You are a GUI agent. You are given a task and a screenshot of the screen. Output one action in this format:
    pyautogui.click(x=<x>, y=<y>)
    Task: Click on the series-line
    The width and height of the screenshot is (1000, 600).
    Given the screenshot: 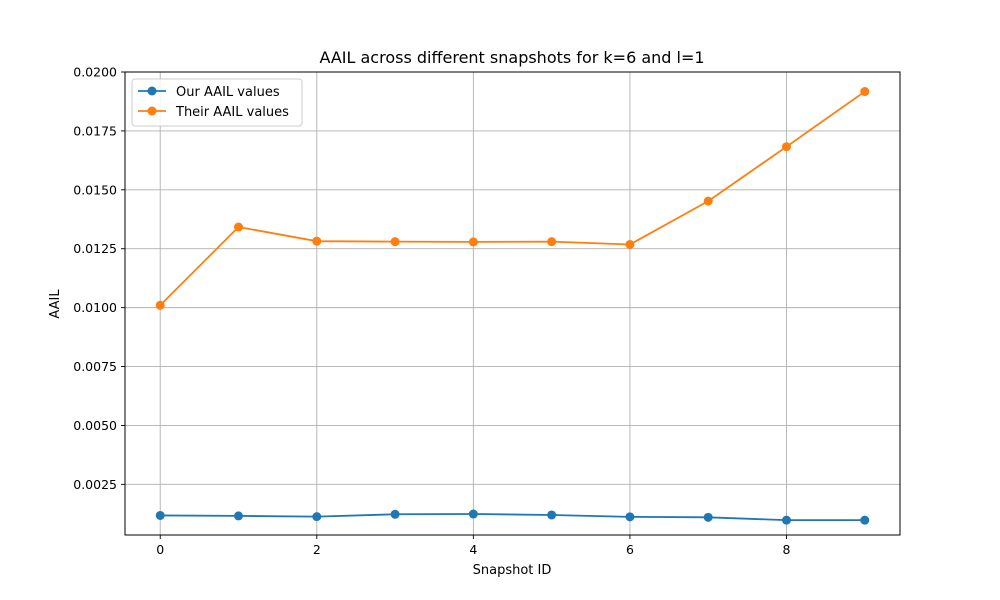 What is the action you would take?
    pyautogui.click(x=512, y=517)
    